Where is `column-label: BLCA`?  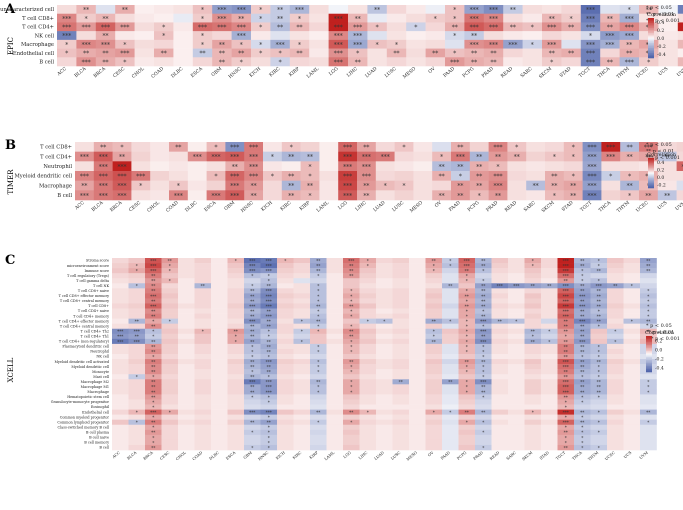 column-label: BLCA is located at coordinates (80, 73).